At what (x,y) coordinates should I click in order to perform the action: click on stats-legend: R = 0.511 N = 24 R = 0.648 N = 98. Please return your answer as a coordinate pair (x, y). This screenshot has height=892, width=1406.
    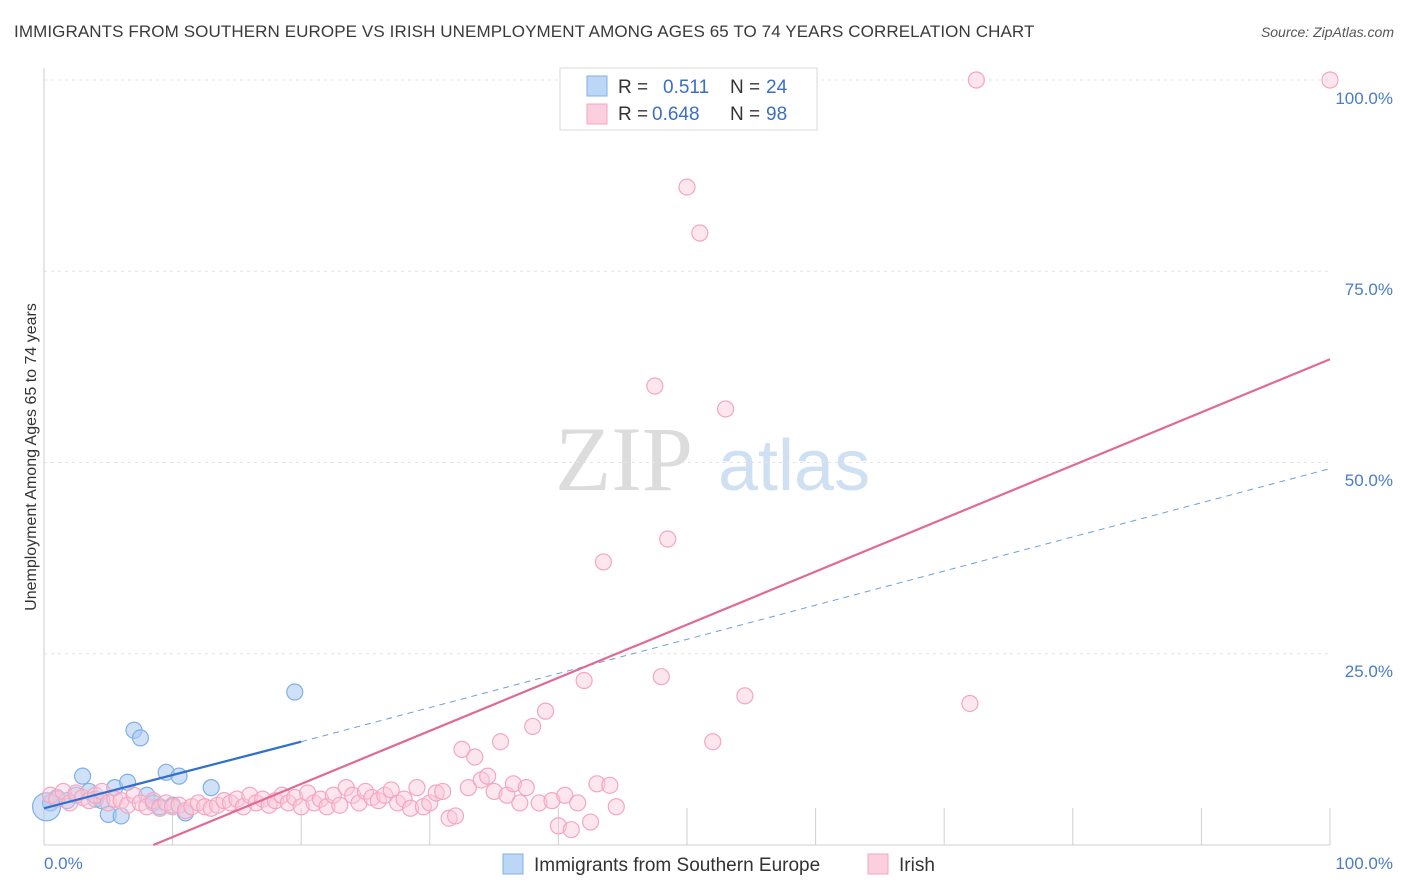
    Looking at the image, I should click on (688, 99).